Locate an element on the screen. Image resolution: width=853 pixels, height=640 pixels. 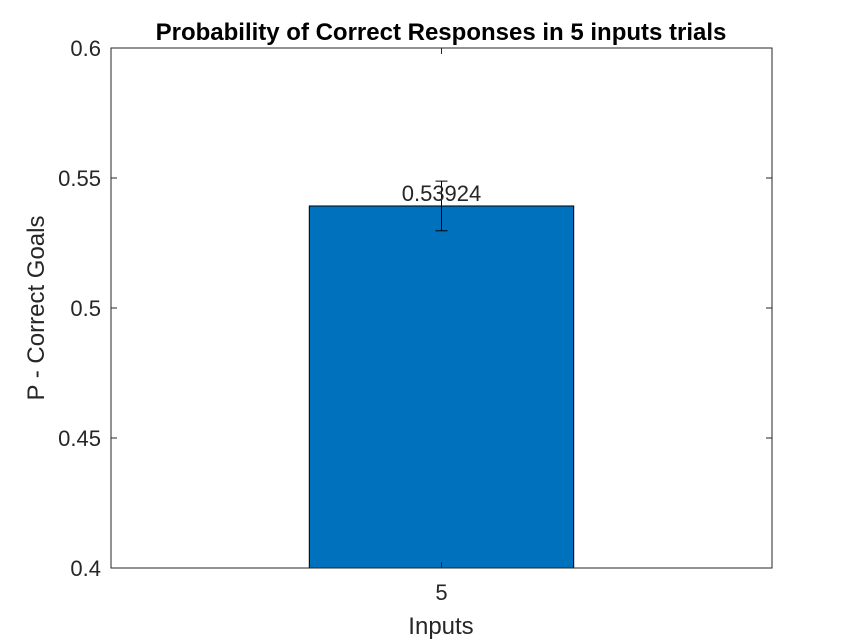
x-axis-label: Inputs is located at coordinates (440, 626).